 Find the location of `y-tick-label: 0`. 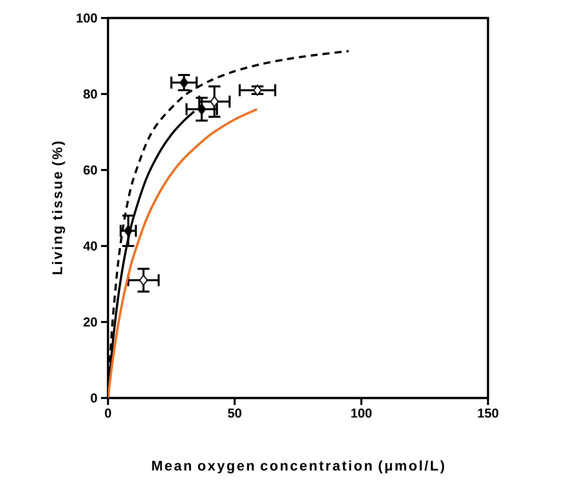

y-tick-label: 0 is located at coordinates (93, 398).